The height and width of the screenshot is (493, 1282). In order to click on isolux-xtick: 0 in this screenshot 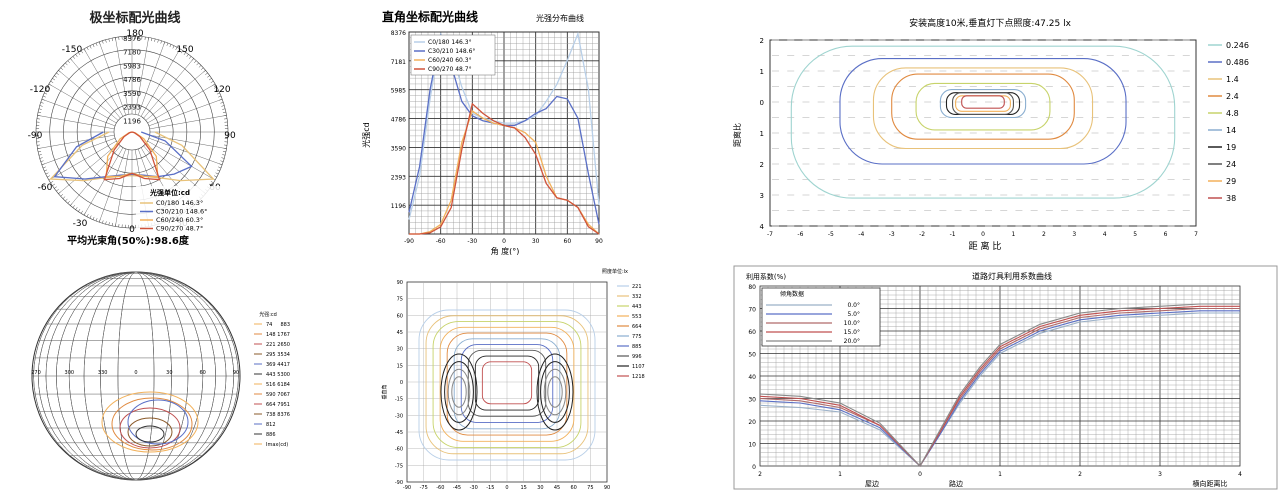, I will do `click(983, 234)`.